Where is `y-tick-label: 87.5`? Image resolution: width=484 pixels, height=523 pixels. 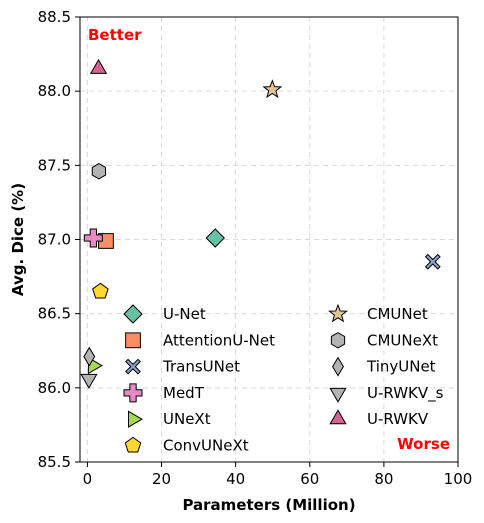 y-tick-label: 87.5 is located at coordinates (54, 165).